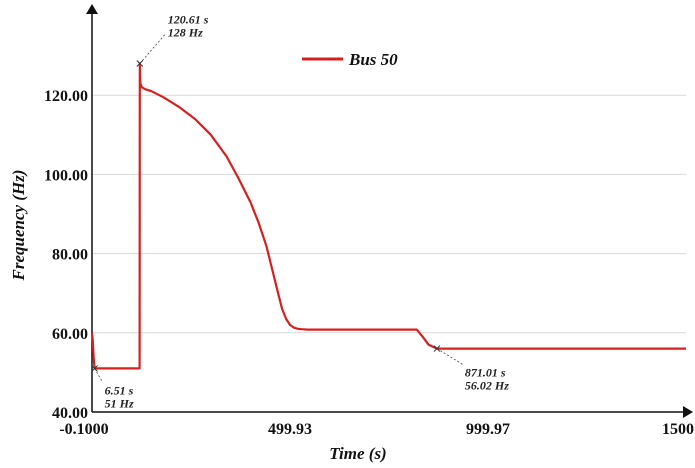  Describe the element at coordinates (488, 429) in the screenshot. I see `x-tick-label: 999.97` at that location.